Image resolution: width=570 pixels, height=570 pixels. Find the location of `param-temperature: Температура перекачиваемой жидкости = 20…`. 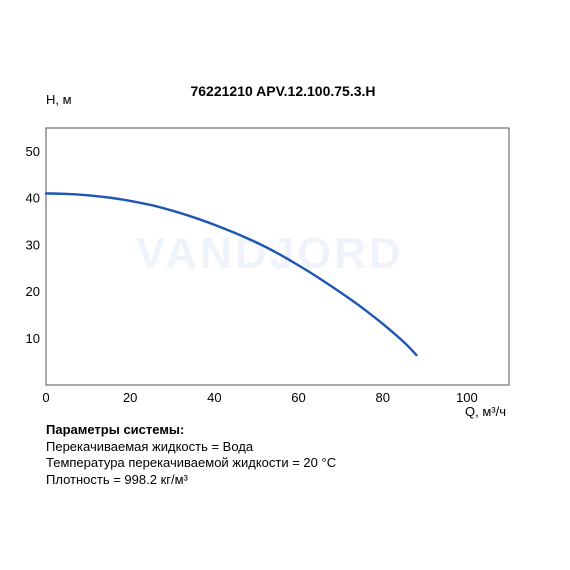

param-temperature: Температура перекачиваемой жидкости = 20… is located at coordinates (191, 462).